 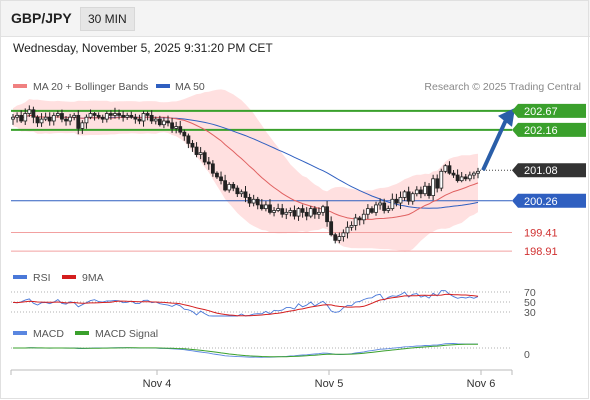 What do you see at coordinates (541, 202) in the screenshot?
I see `price-tag-label: 200.26` at bounding box center [541, 202].